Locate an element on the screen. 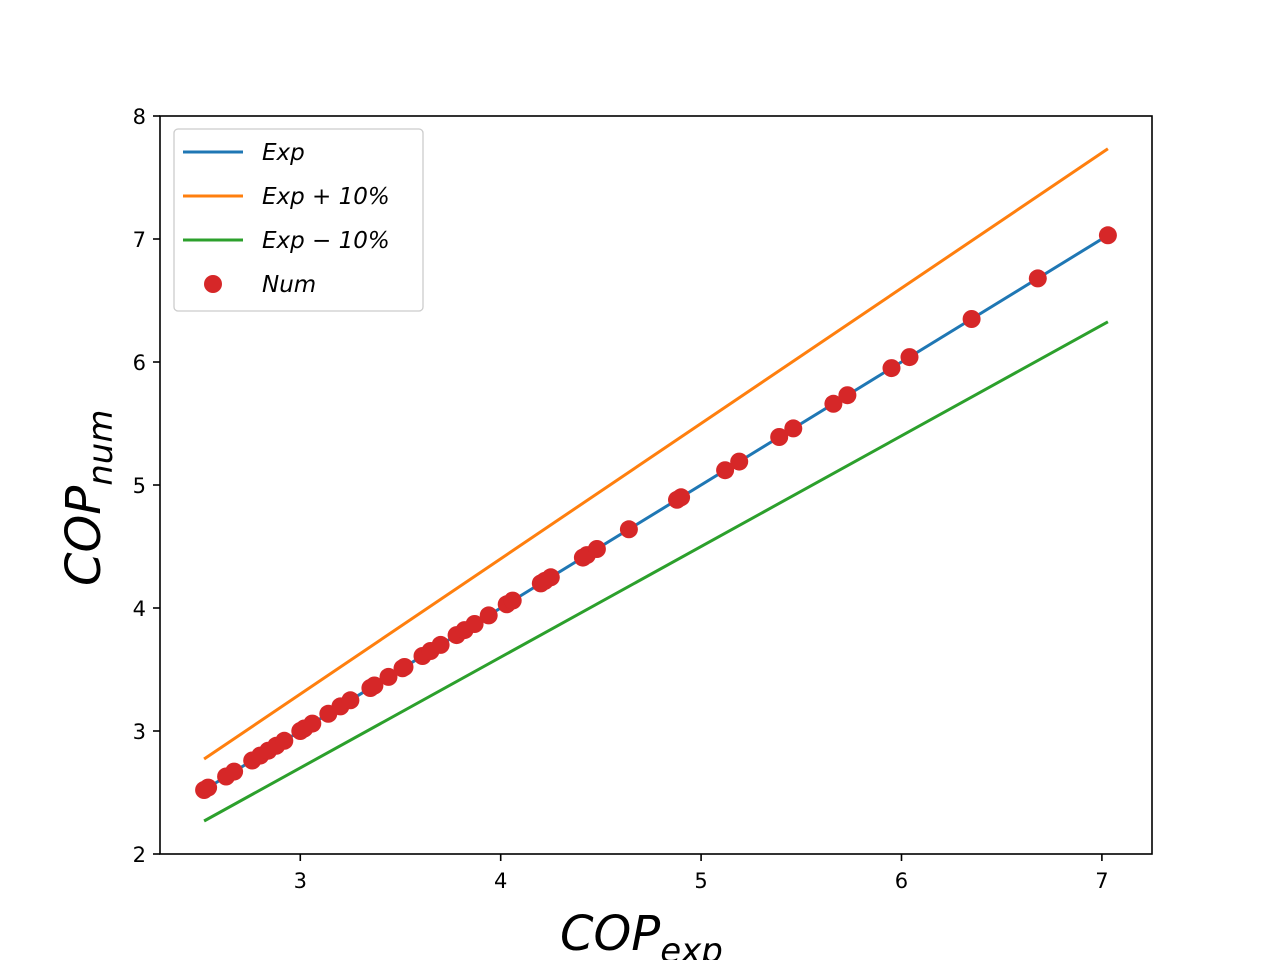  legend: Exp Exp + 10% Exp − 10% Num is located at coordinates (298, 220).